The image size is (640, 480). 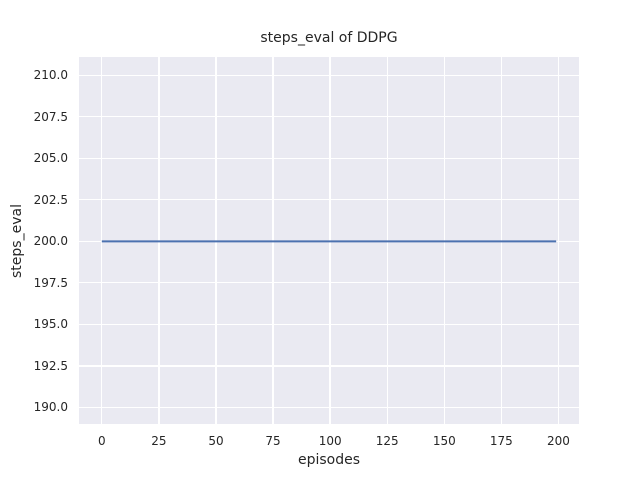 I want to click on y-tick-label: 205.0, so click(x=50, y=158).